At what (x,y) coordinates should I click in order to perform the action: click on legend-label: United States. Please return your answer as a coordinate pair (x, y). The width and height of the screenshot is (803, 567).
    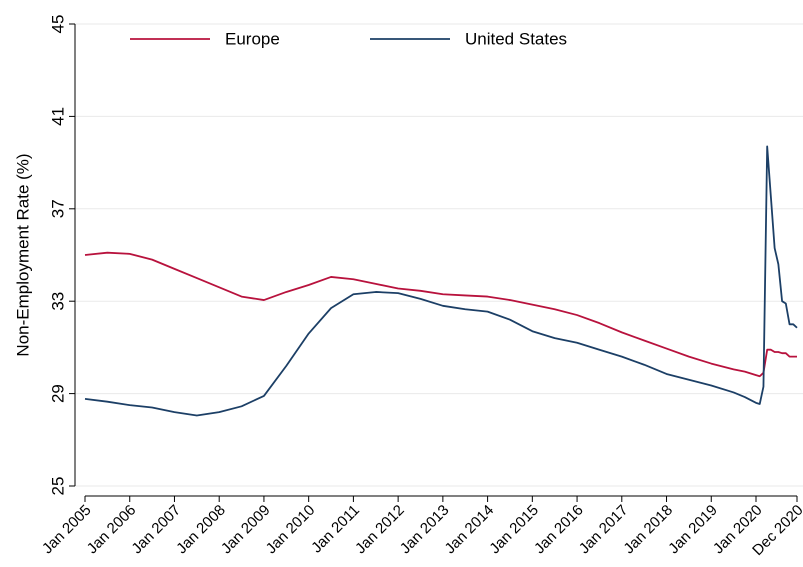
    Looking at the image, I should click on (516, 38).